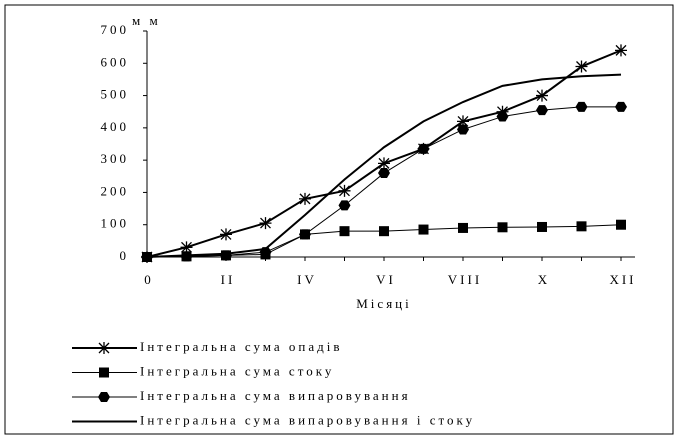  What do you see at coordinates (275, 395) in the screenshot?
I see `legend-label: Інтегральна сума випаровування` at bounding box center [275, 395].